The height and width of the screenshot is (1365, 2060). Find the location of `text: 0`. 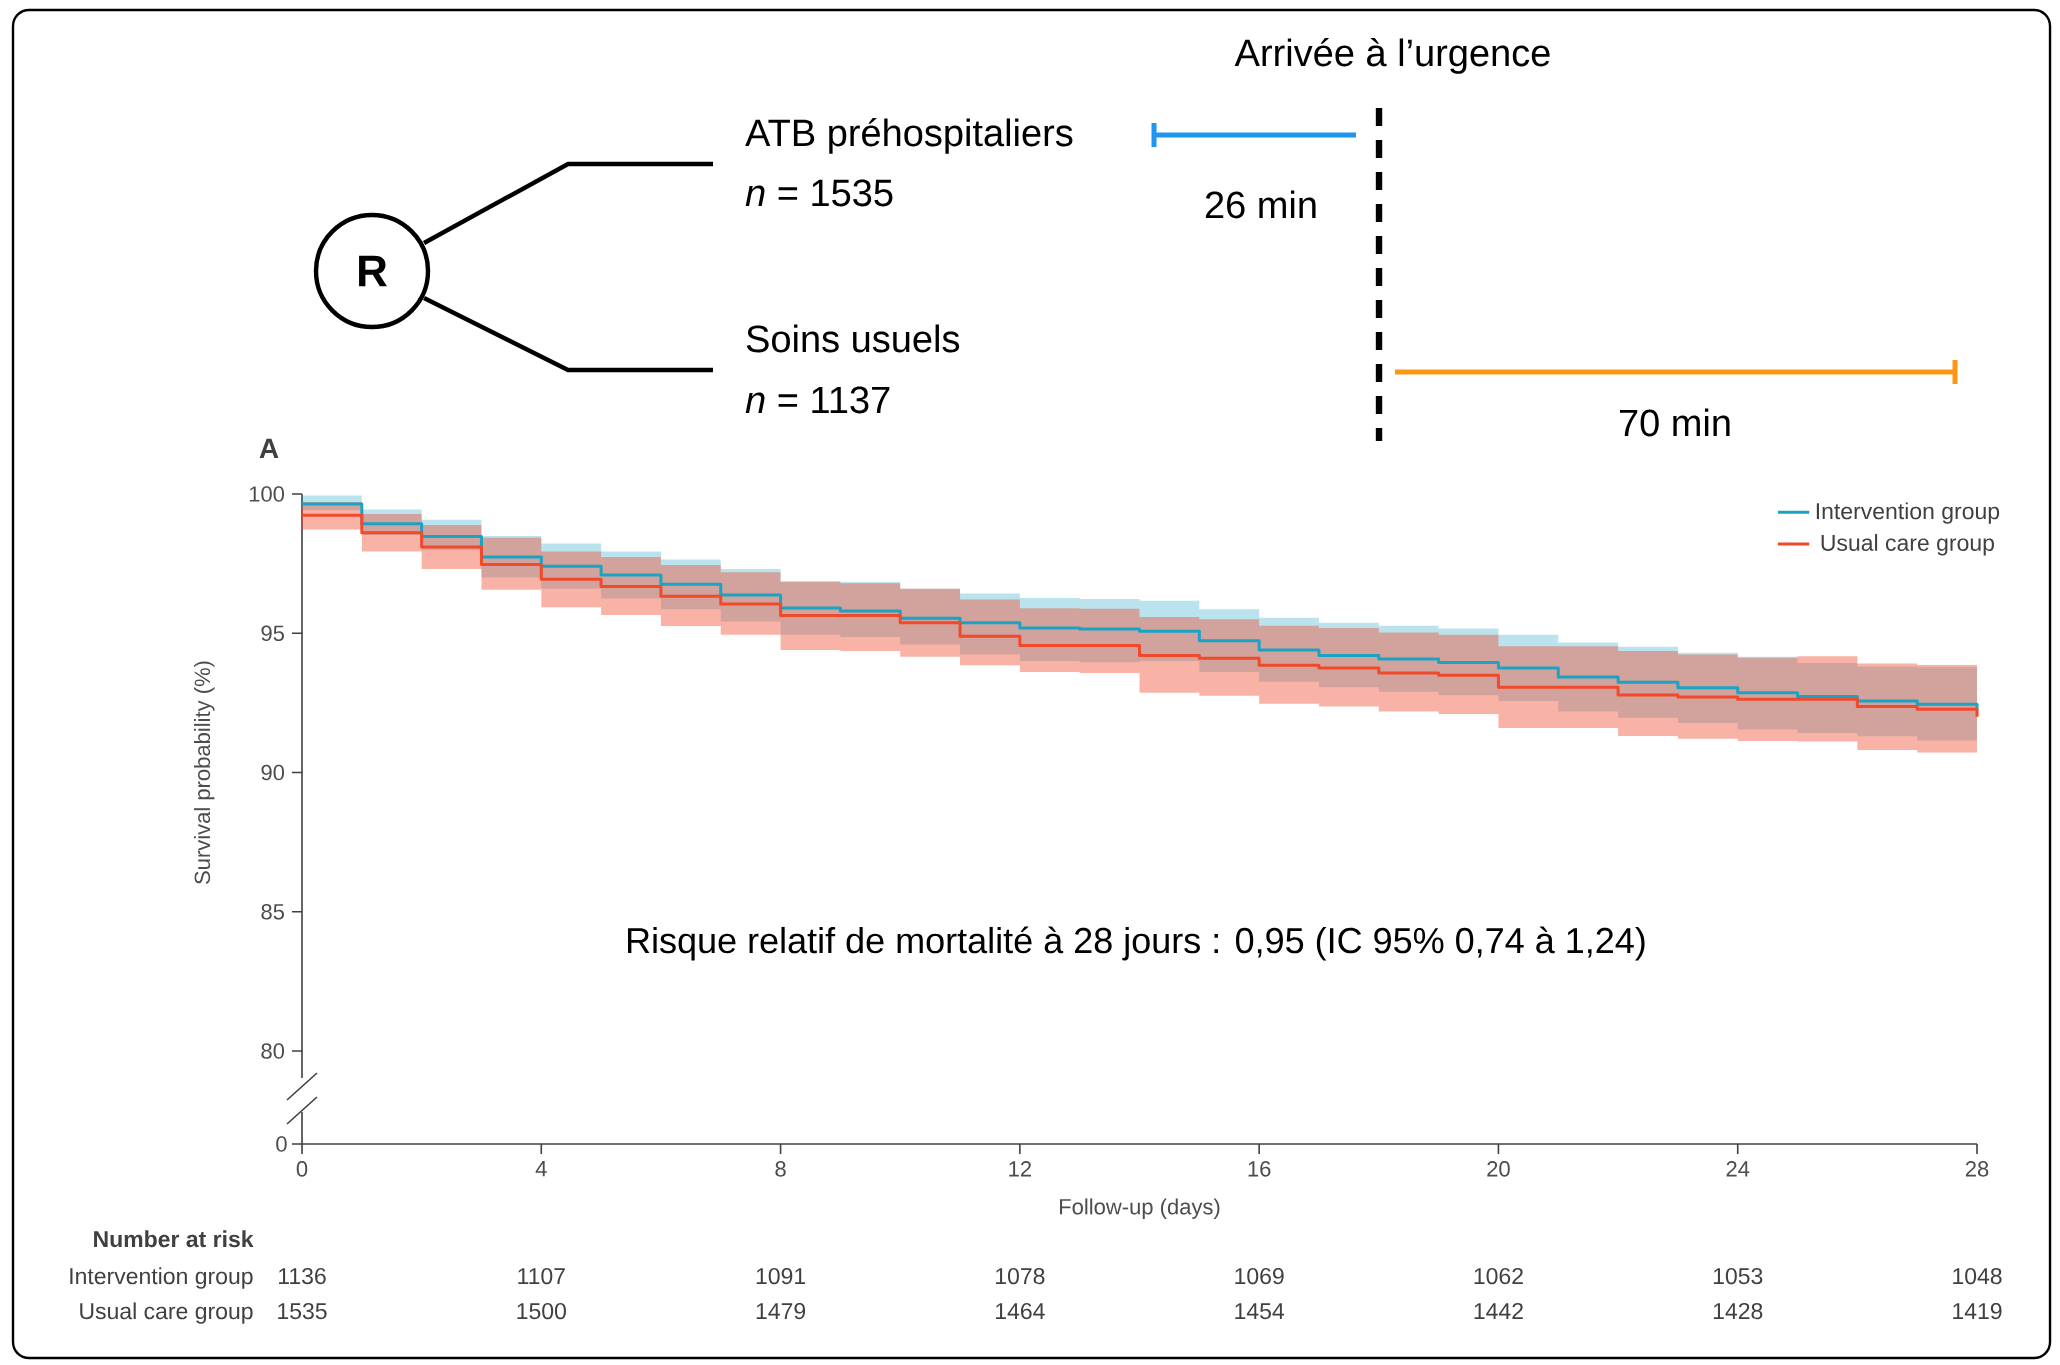

text: 0 is located at coordinates (281, 1144).